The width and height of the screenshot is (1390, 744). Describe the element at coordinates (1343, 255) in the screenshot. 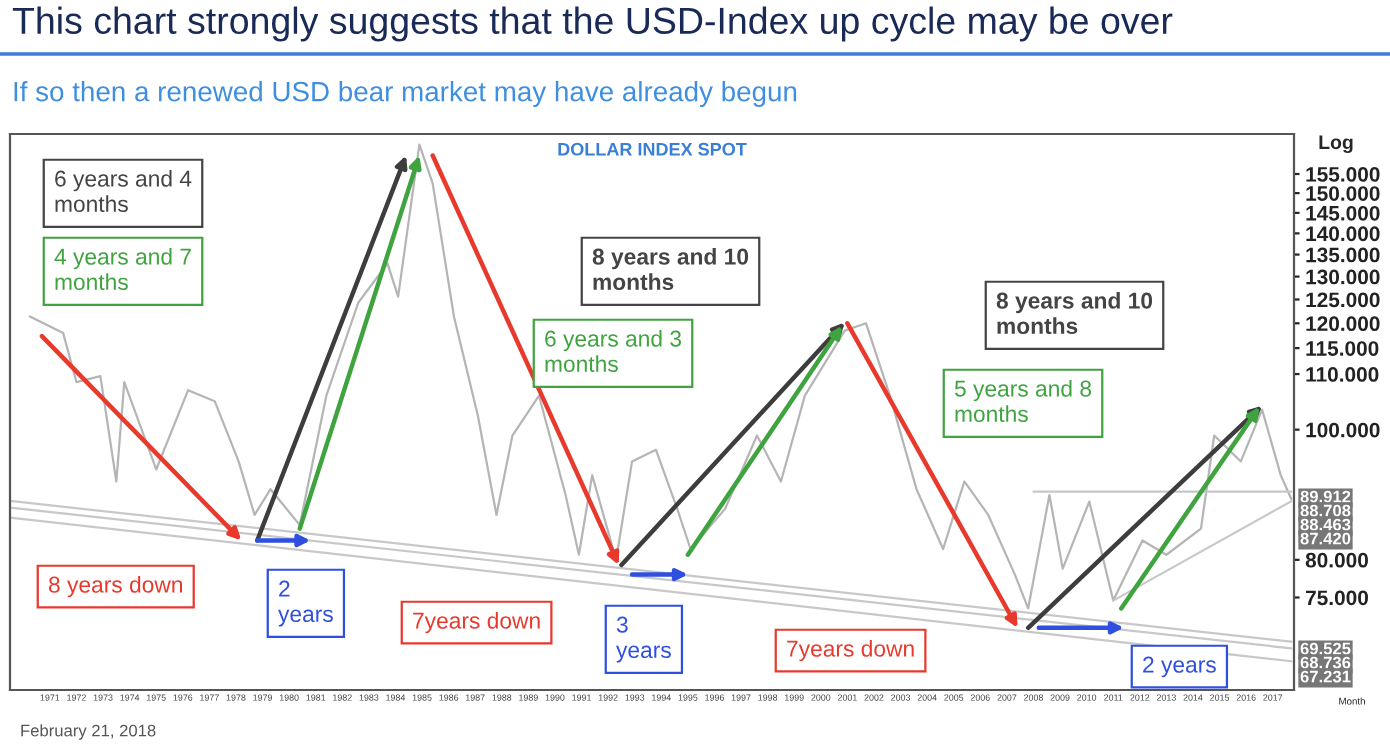

I see `y-tick-label: 135.000` at that location.